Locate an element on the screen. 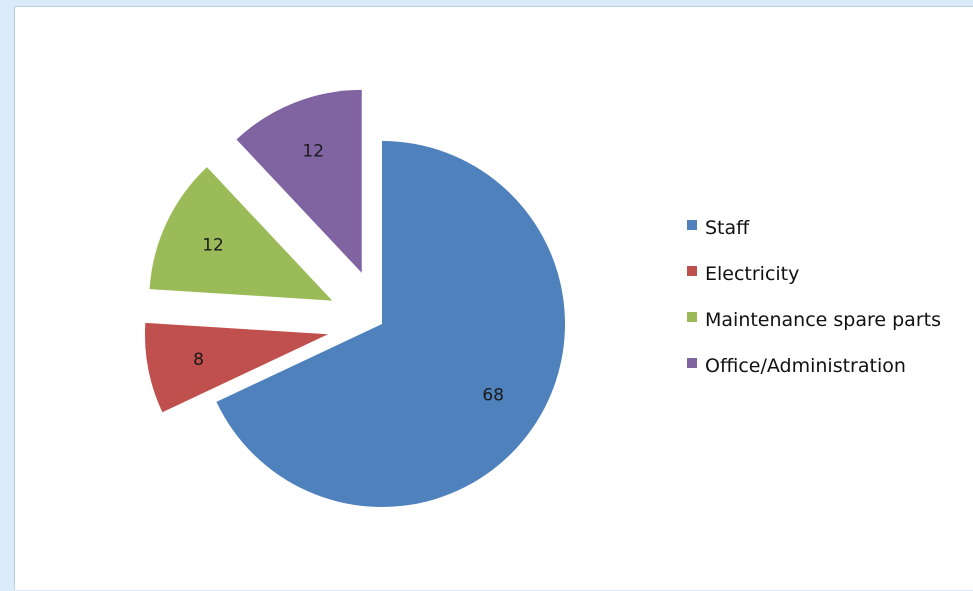 The height and width of the screenshot is (591, 973). legend-item-maintenance-spare-parts: Maintenance spare parts is located at coordinates (814, 320).